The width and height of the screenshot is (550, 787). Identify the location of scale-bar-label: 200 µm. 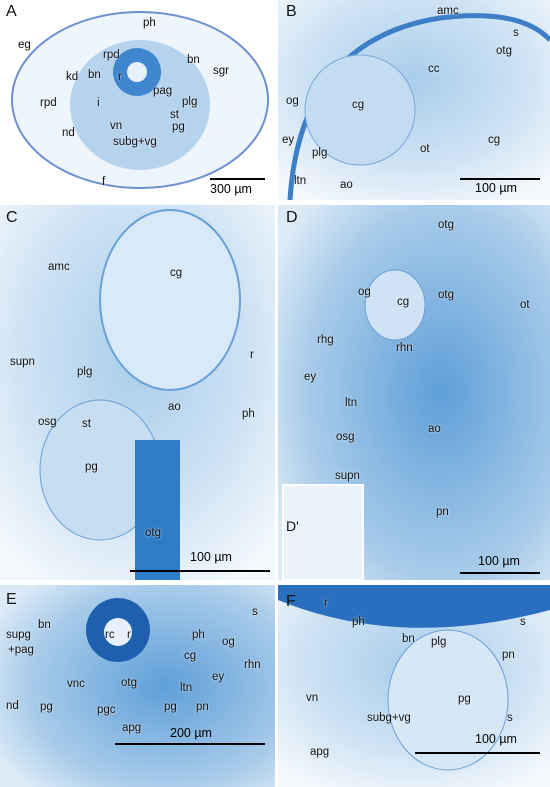
(191, 733).